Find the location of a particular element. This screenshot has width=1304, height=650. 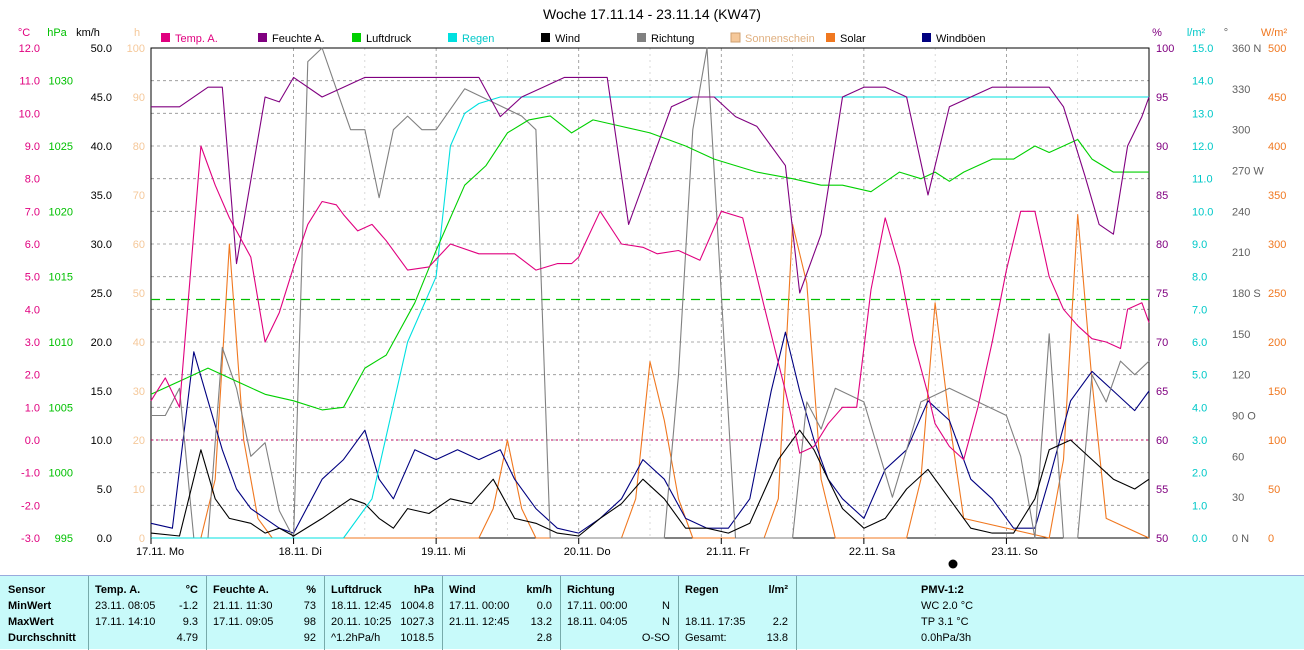

direction-tick-label: 300 is located at coordinates (1241, 131).